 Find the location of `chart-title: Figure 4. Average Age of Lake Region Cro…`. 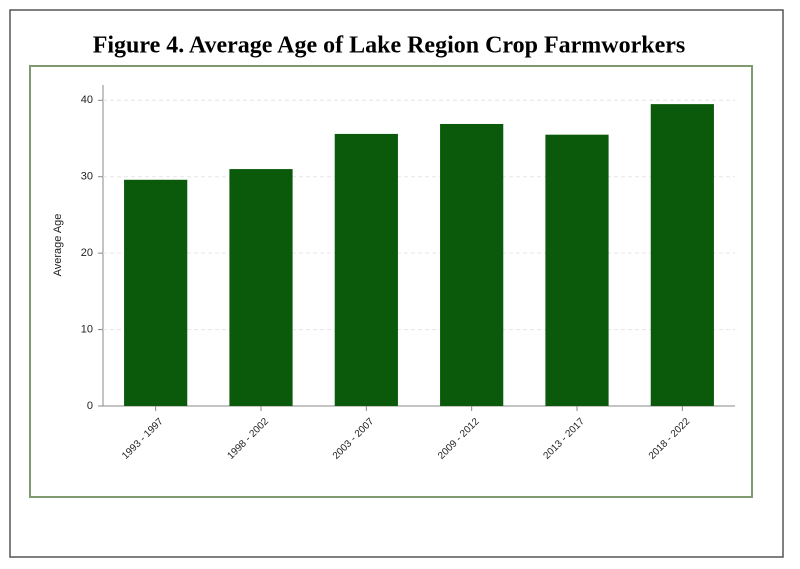

chart-title: Figure 4. Average Age of Lake Region Cro… is located at coordinates (389, 46).